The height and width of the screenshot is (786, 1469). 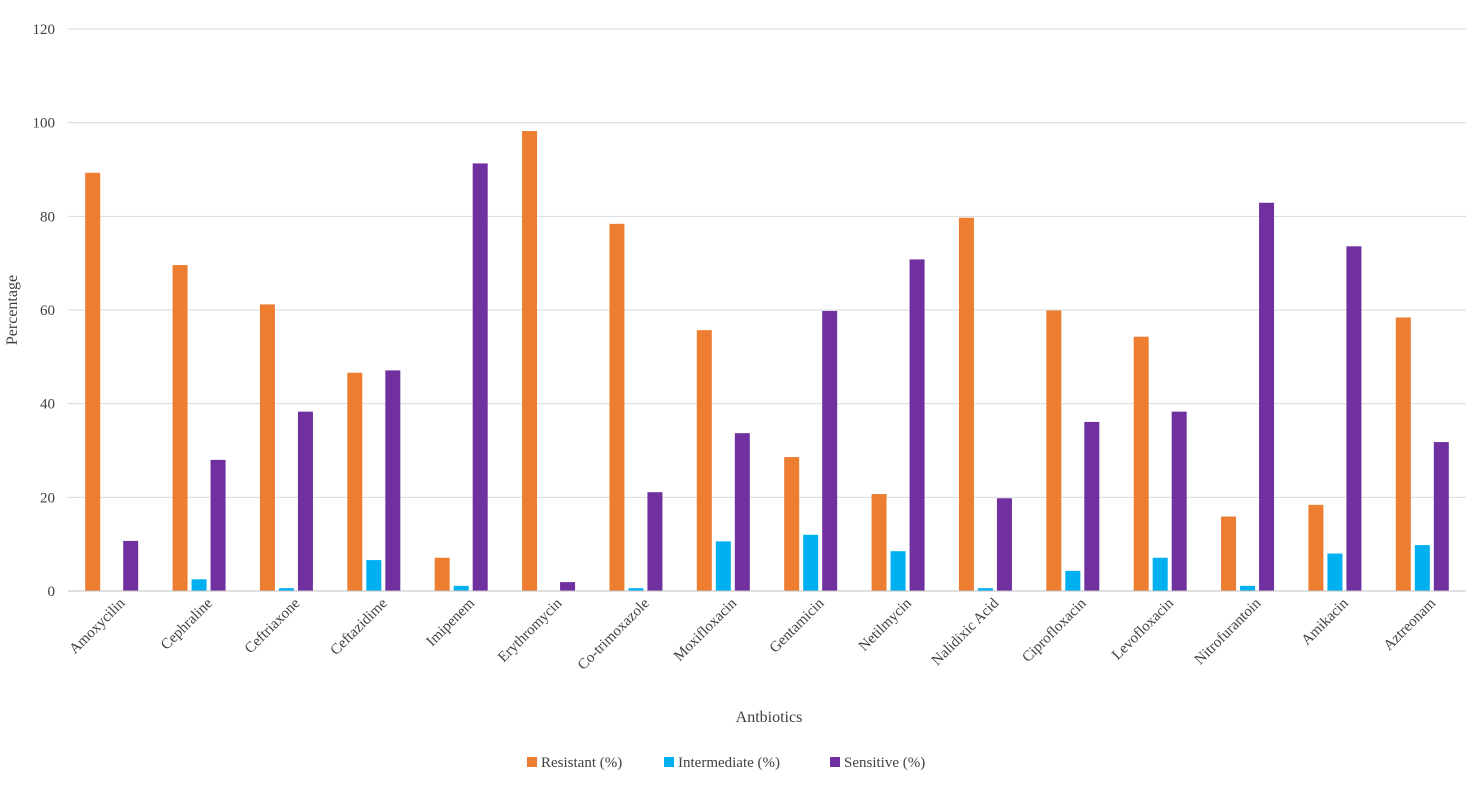 What do you see at coordinates (1004, 544) in the screenshot?
I see `bar-sensitive-nalidixic-acid` at bounding box center [1004, 544].